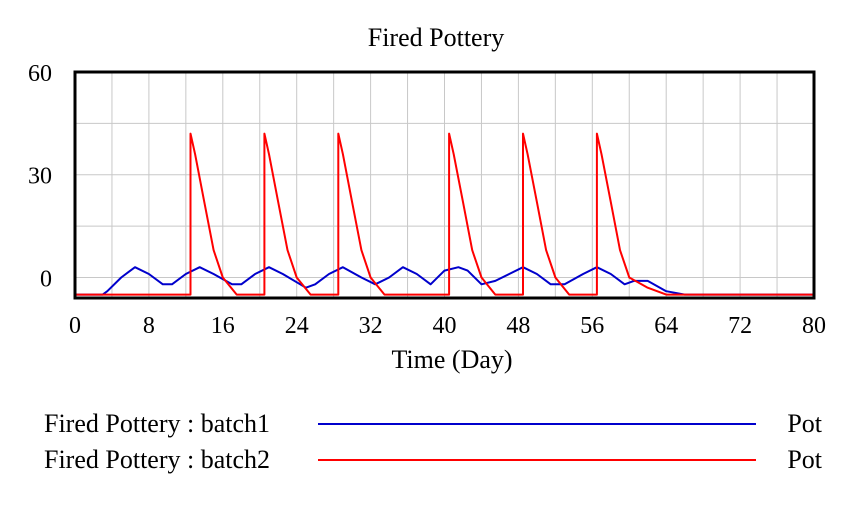  What do you see at coordinates (814, 326) in the screenshot?
I see `x-tick-label: 80` at bounding box center [814, 326].